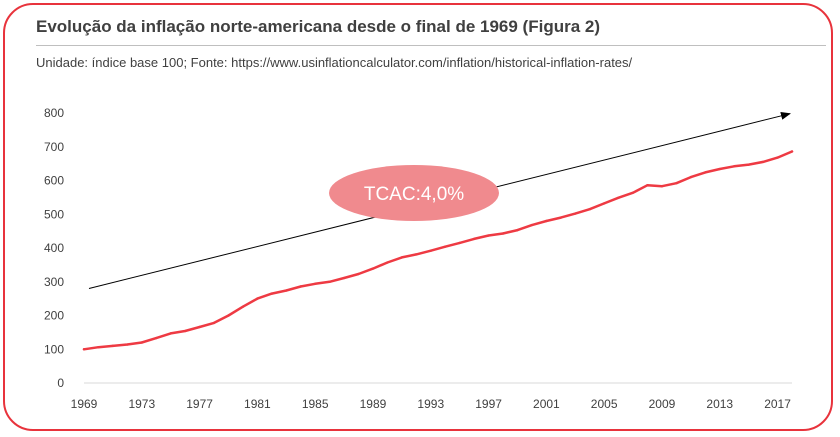  I want to click on y-tick-label: 700, so click(54, 147).